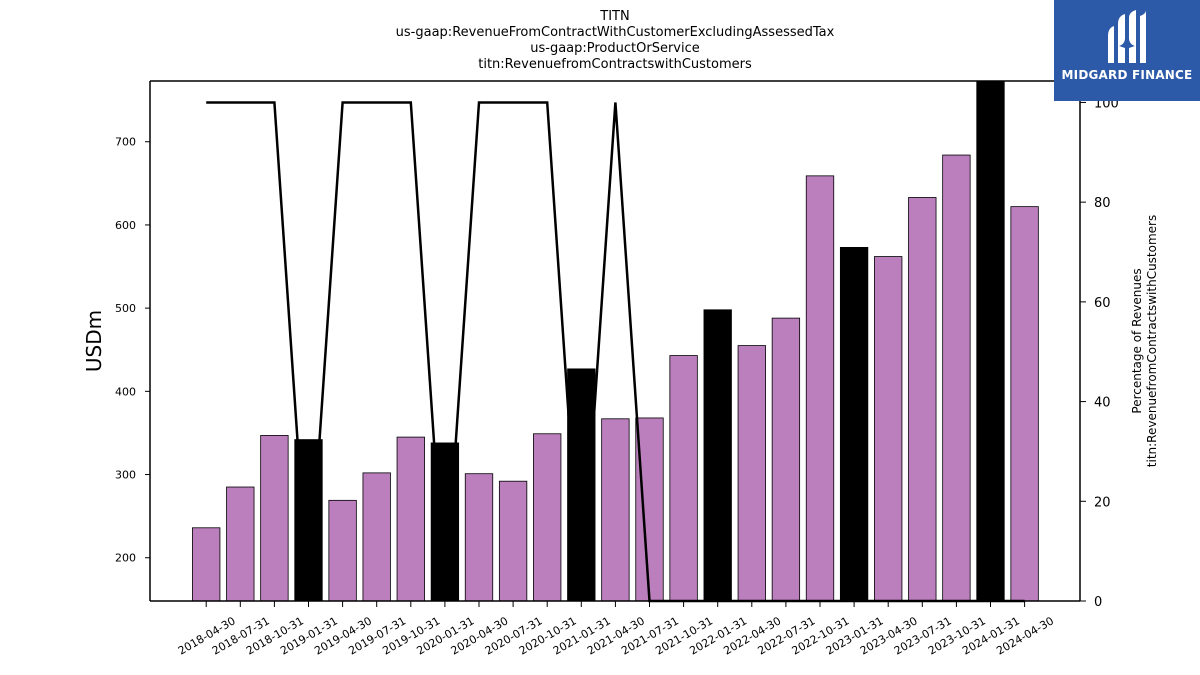  What do you see at coordinates (94, 341) in the screenshot?
I see `y-axis-label-left: USDm` at bounding box center [94, 341].